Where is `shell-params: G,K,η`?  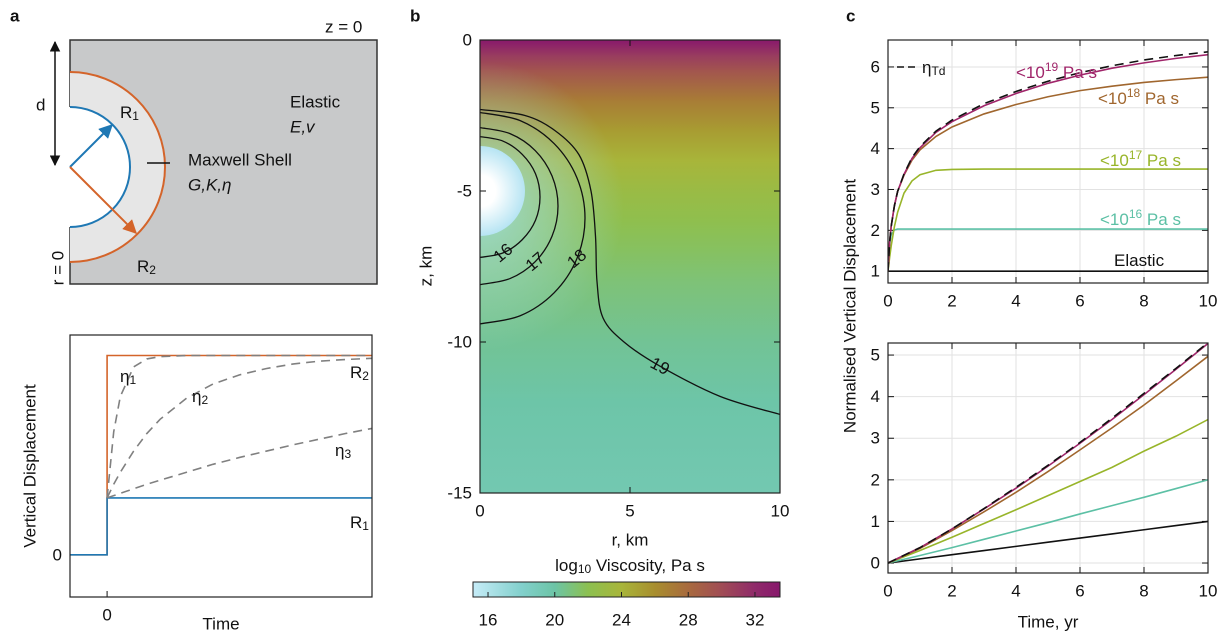
shell-params: G,K,η is located at coordinates (209, 185).